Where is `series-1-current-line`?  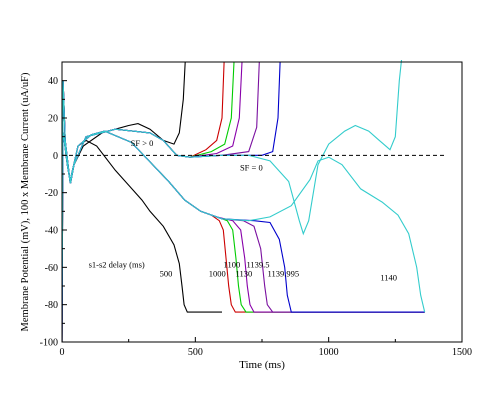
series-1-current-line is located at coordinates (143, 122).